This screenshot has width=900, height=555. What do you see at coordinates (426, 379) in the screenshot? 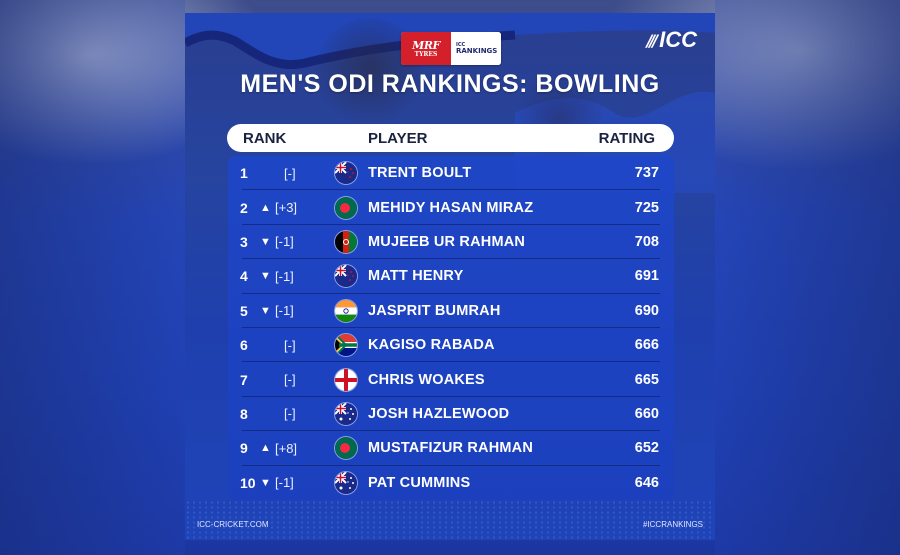
I see `player-name: CHRIS WOAKES` at bounding box center [426, 379].